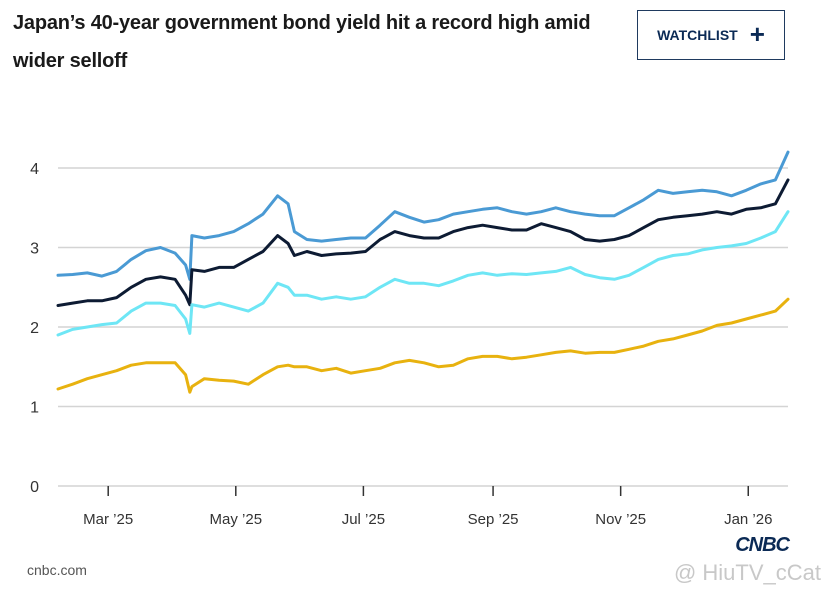 The height and width of the screenshot is (589, 829). Describe the element at coordinates (748, 519) in the screenshot. I see `x-tick-label: Jan ’26` at that location.